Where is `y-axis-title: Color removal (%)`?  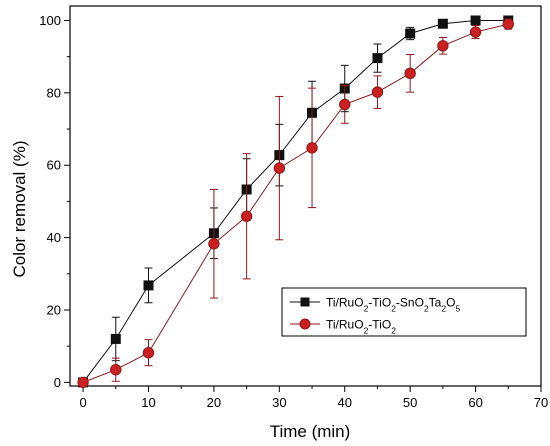
y-axis-title: Color removal (%) is located at coordinates (19, 209).